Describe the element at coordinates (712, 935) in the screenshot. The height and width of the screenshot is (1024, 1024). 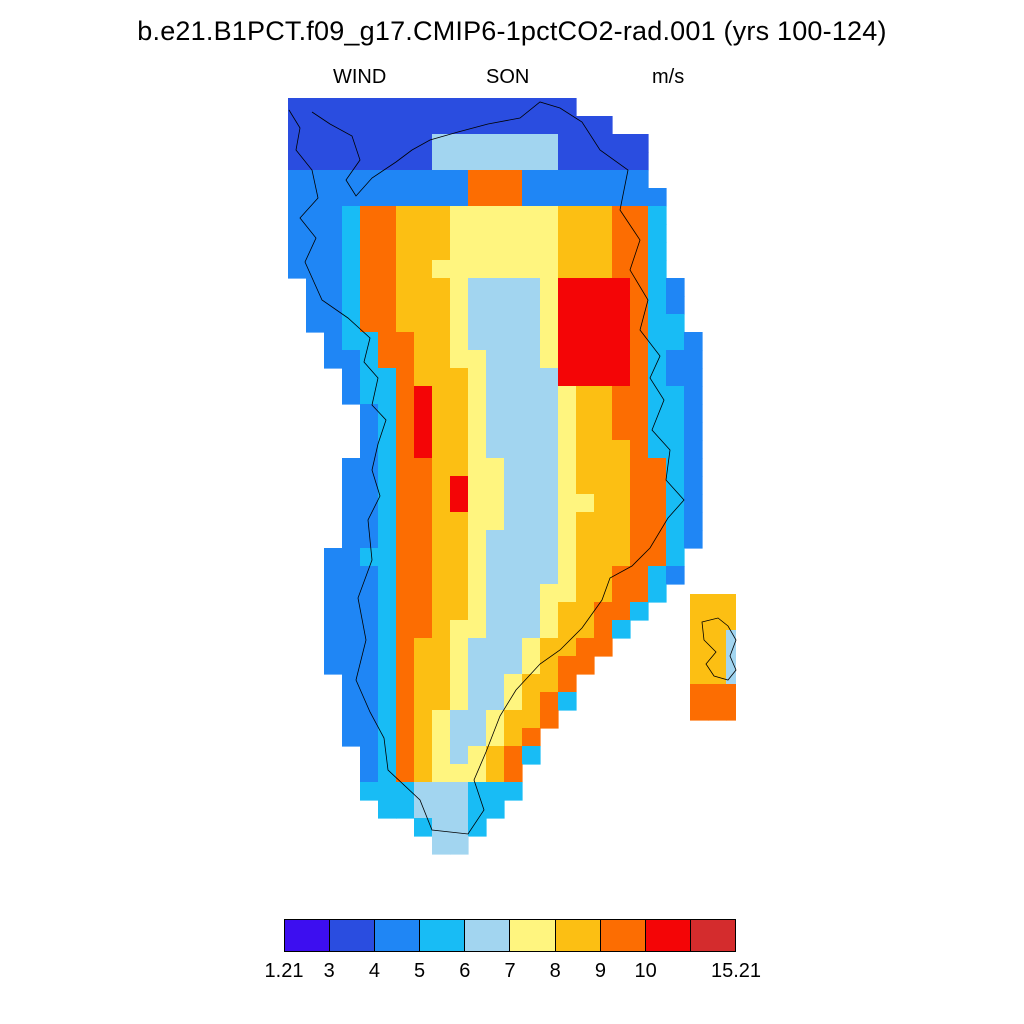
I see `colorbar-swatch` at that location.